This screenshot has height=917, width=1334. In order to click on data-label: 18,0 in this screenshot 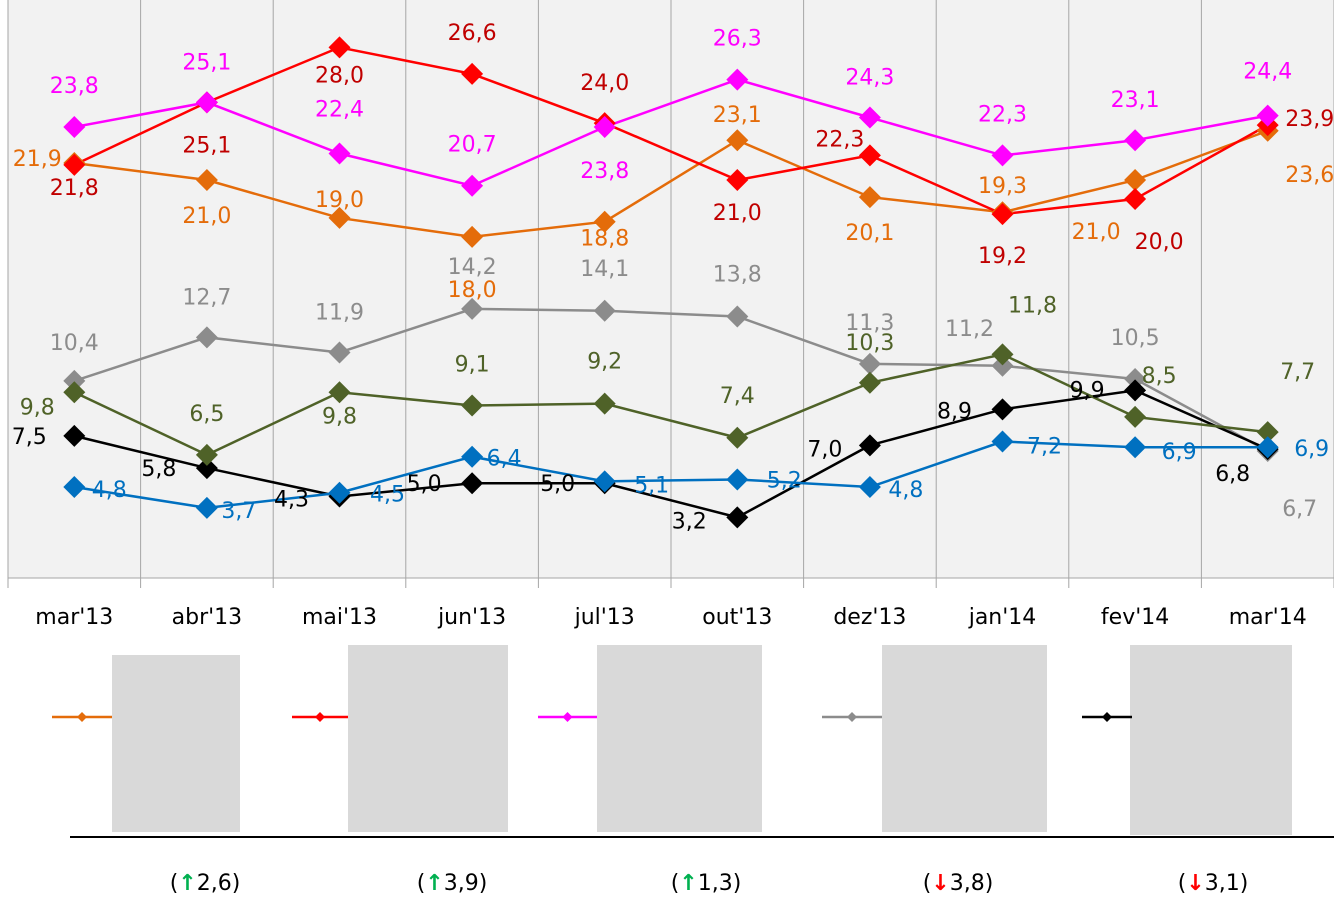, I will do `click(472, 290)`.